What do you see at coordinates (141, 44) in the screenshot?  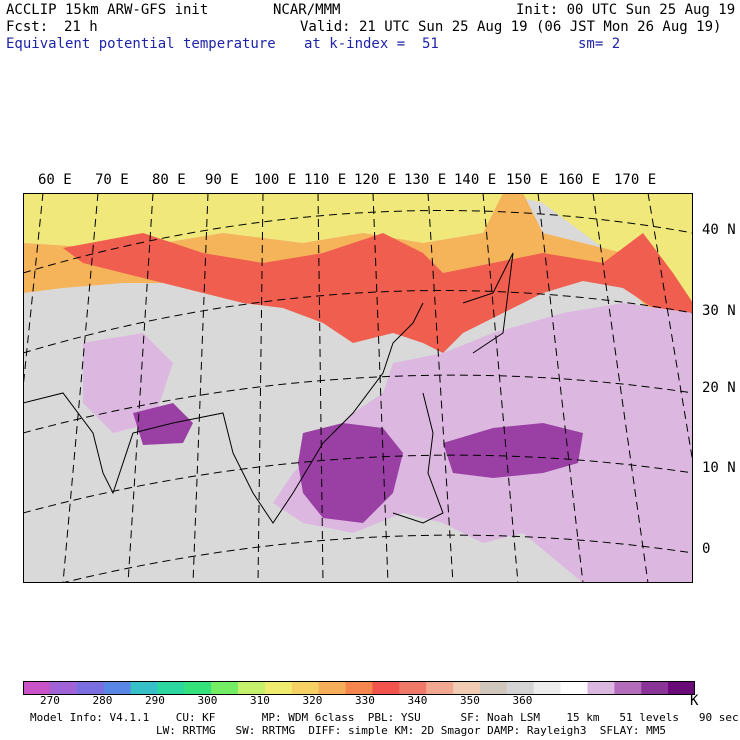 I see `field-name: Equivalent potential temperature` at bounding box center [141, 44].